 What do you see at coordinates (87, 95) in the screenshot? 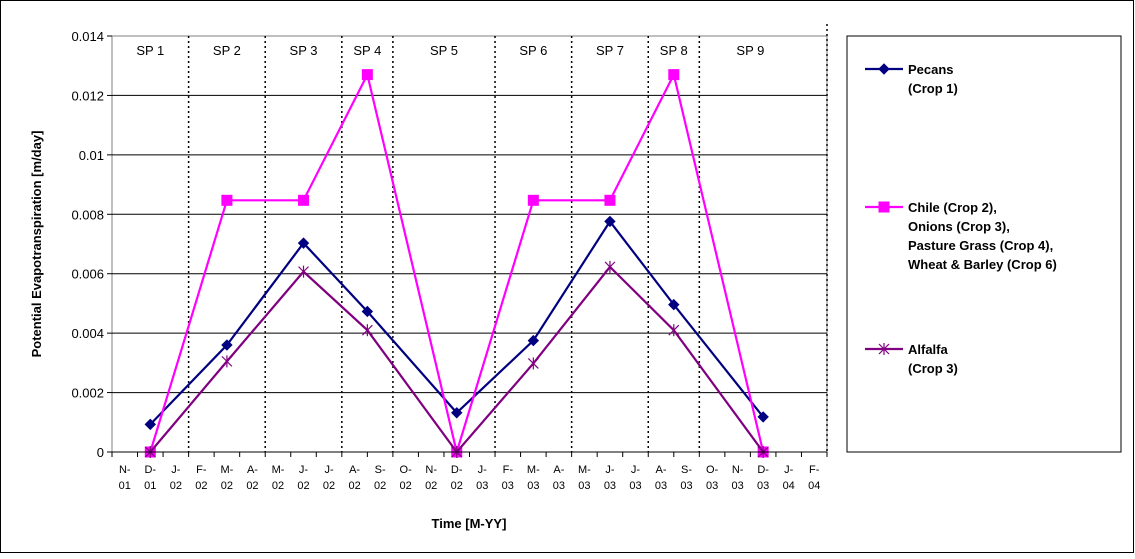
I see `y-tick-label: 0.012` at bounding box center [87, 95].